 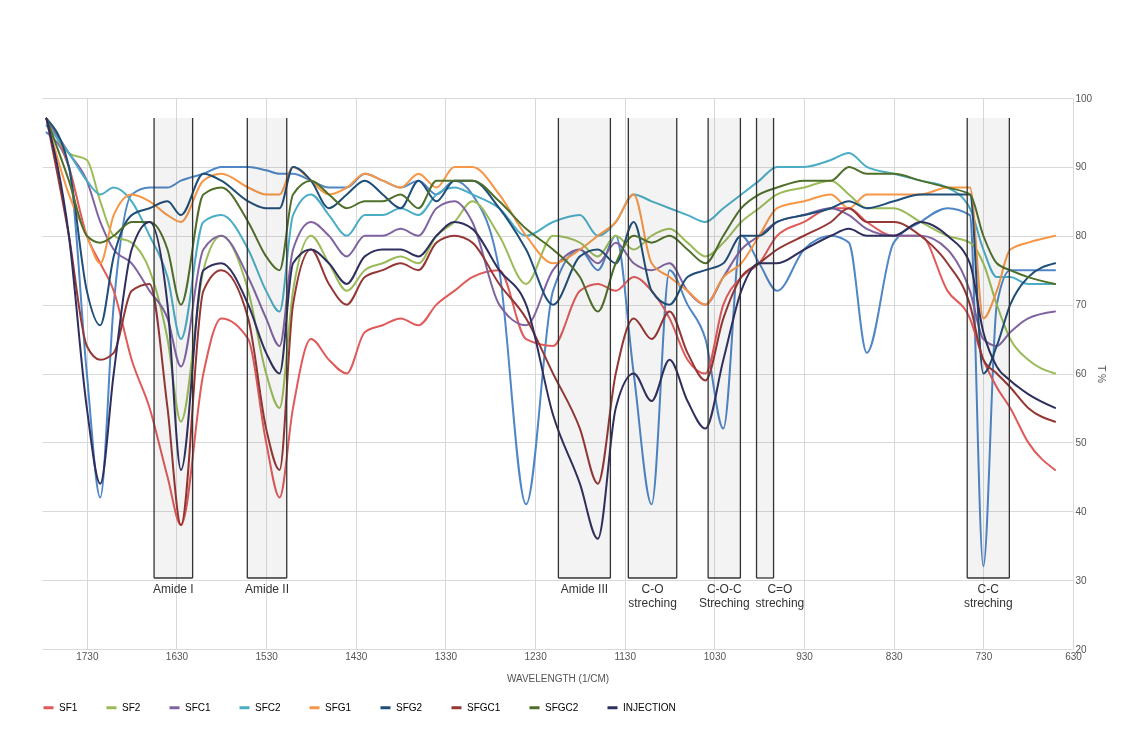 What do you see at coordinates (409, 707) in the screenshot?
I see `legend-label: SFG2` at bounding box center [409, 707].